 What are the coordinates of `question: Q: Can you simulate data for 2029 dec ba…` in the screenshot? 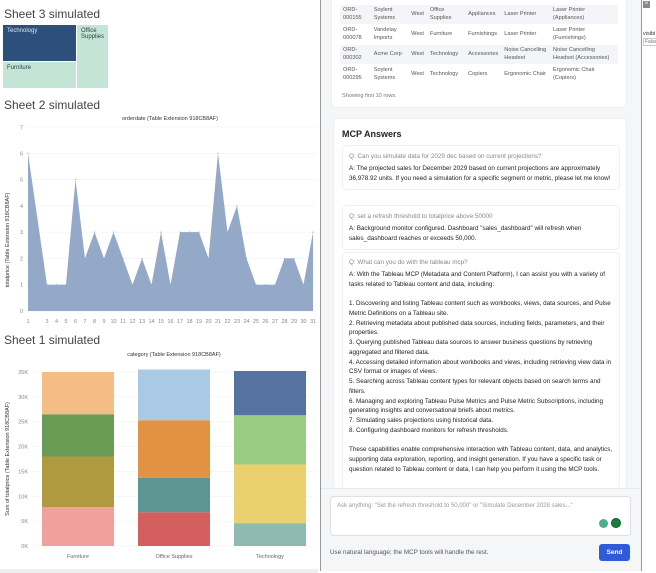 It's located at (445, 156).